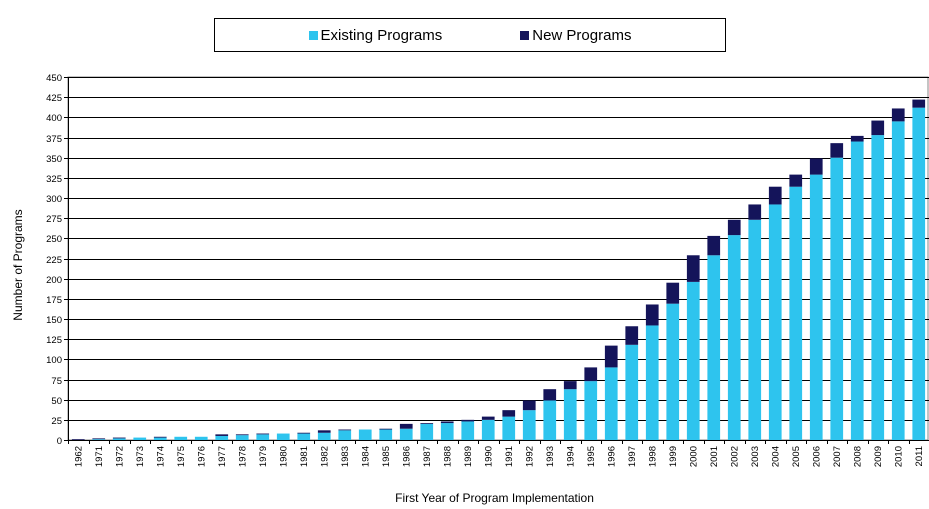 The width and height of the screenshot is (929, 509). What do you see at coordinates (468, 456) in the screenshot?
I see `x-tick-label: 1989` at bounding box center [468, 456].